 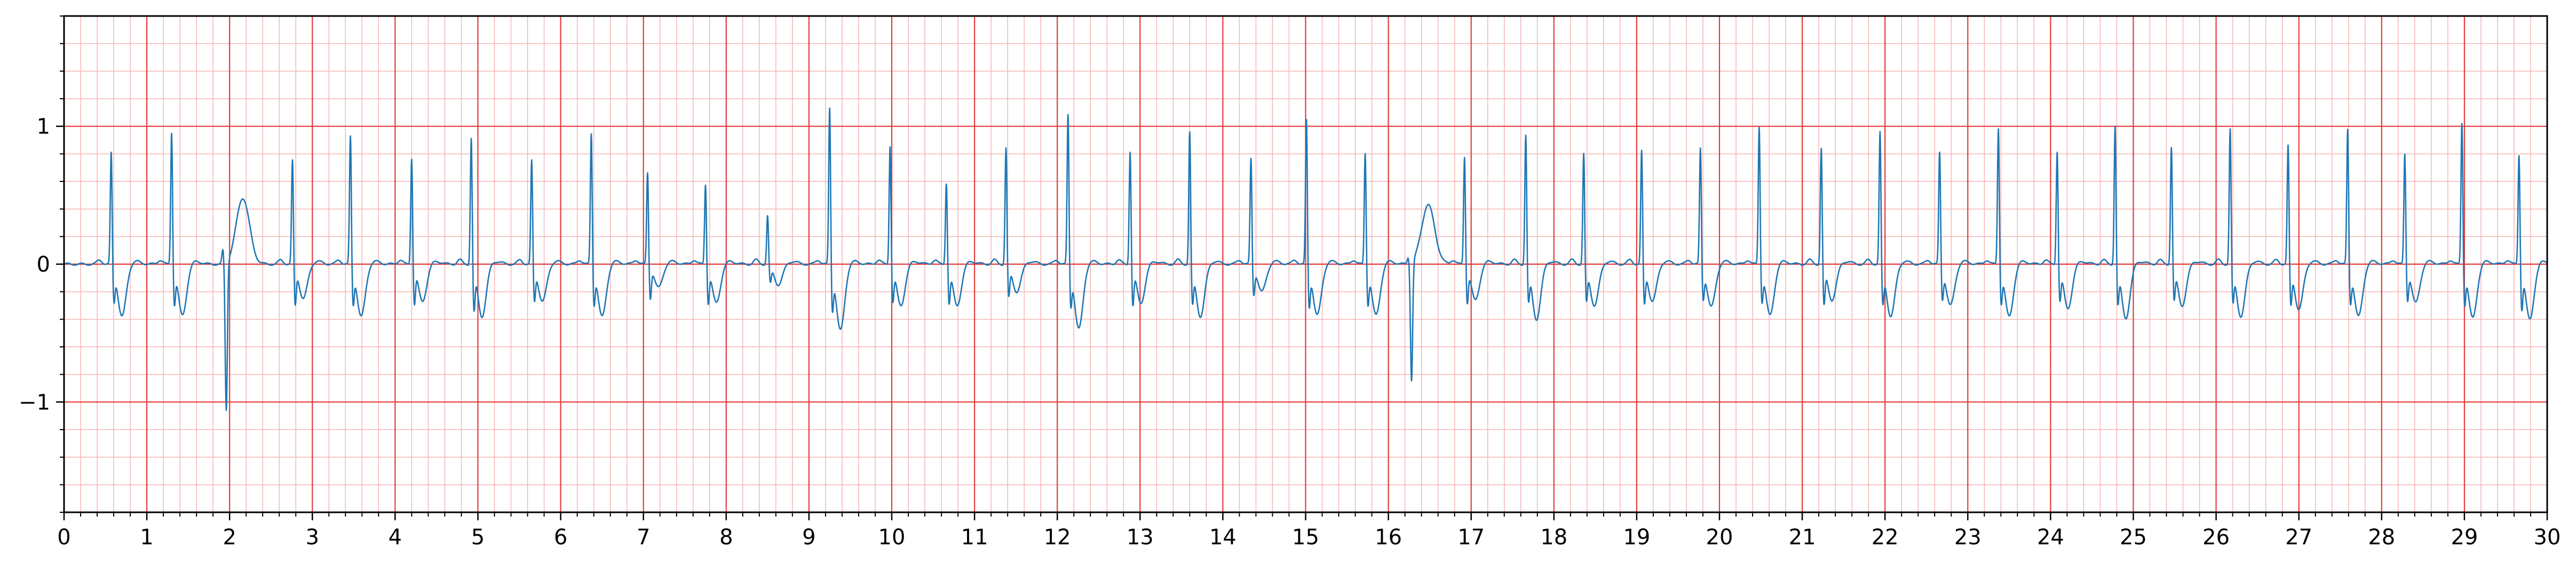 What do you see at coordinates (1636, 537) in the screenshot?
I see `x-tick-label: 19` at bounding box center [1636, 537].